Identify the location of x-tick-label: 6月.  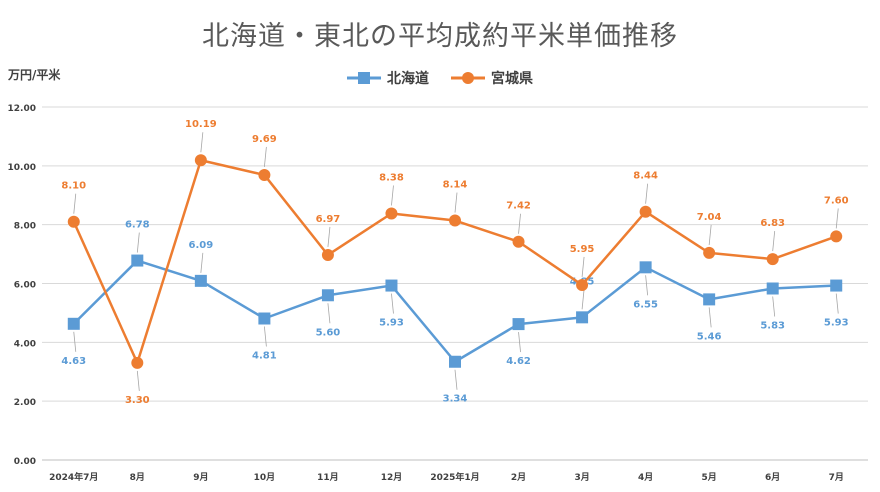
(772, 477).